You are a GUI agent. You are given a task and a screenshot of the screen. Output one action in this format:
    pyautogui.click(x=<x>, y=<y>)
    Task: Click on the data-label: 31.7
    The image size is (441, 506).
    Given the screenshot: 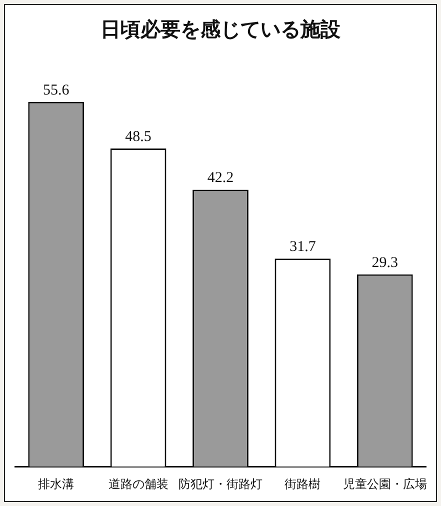 What is the action you would take?
    pyautogui.click(x=303, y=247)
    